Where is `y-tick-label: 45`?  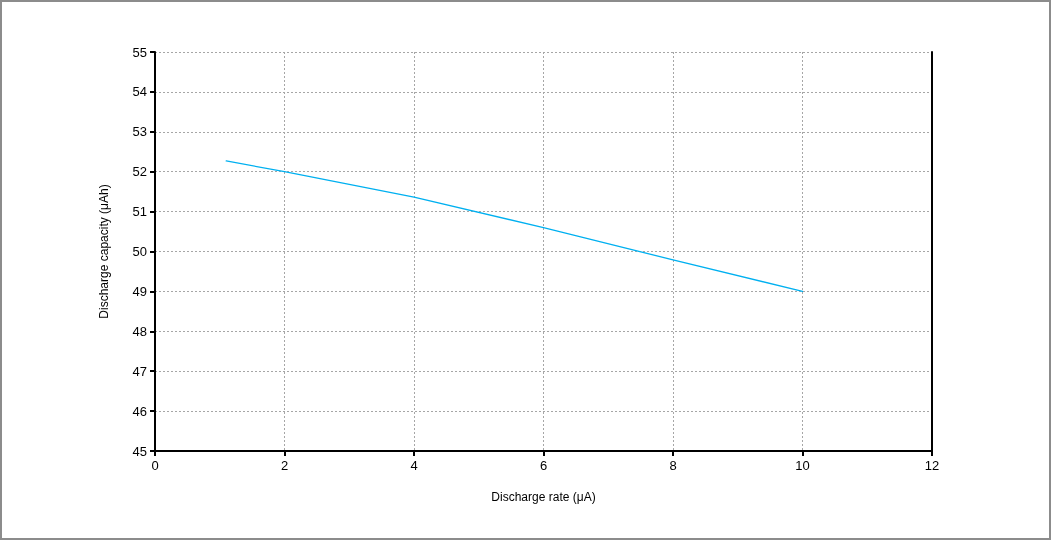 y-tick-label: 45 is located at coordinates (139, 451).